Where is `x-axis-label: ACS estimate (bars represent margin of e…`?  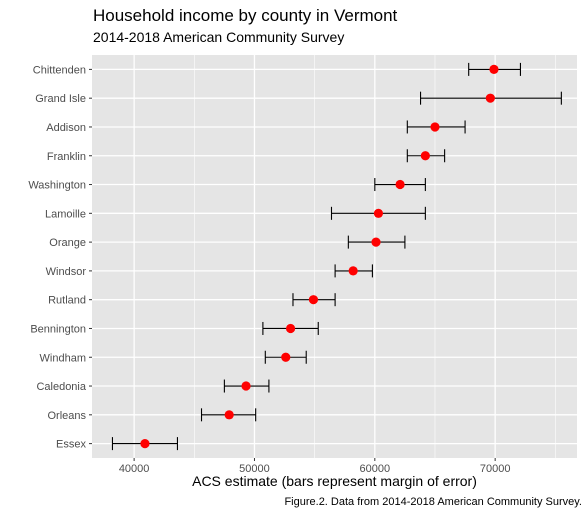 x-axis-label: ACS estimate (bars represent margin of e… is located at coordinates (334, 481).